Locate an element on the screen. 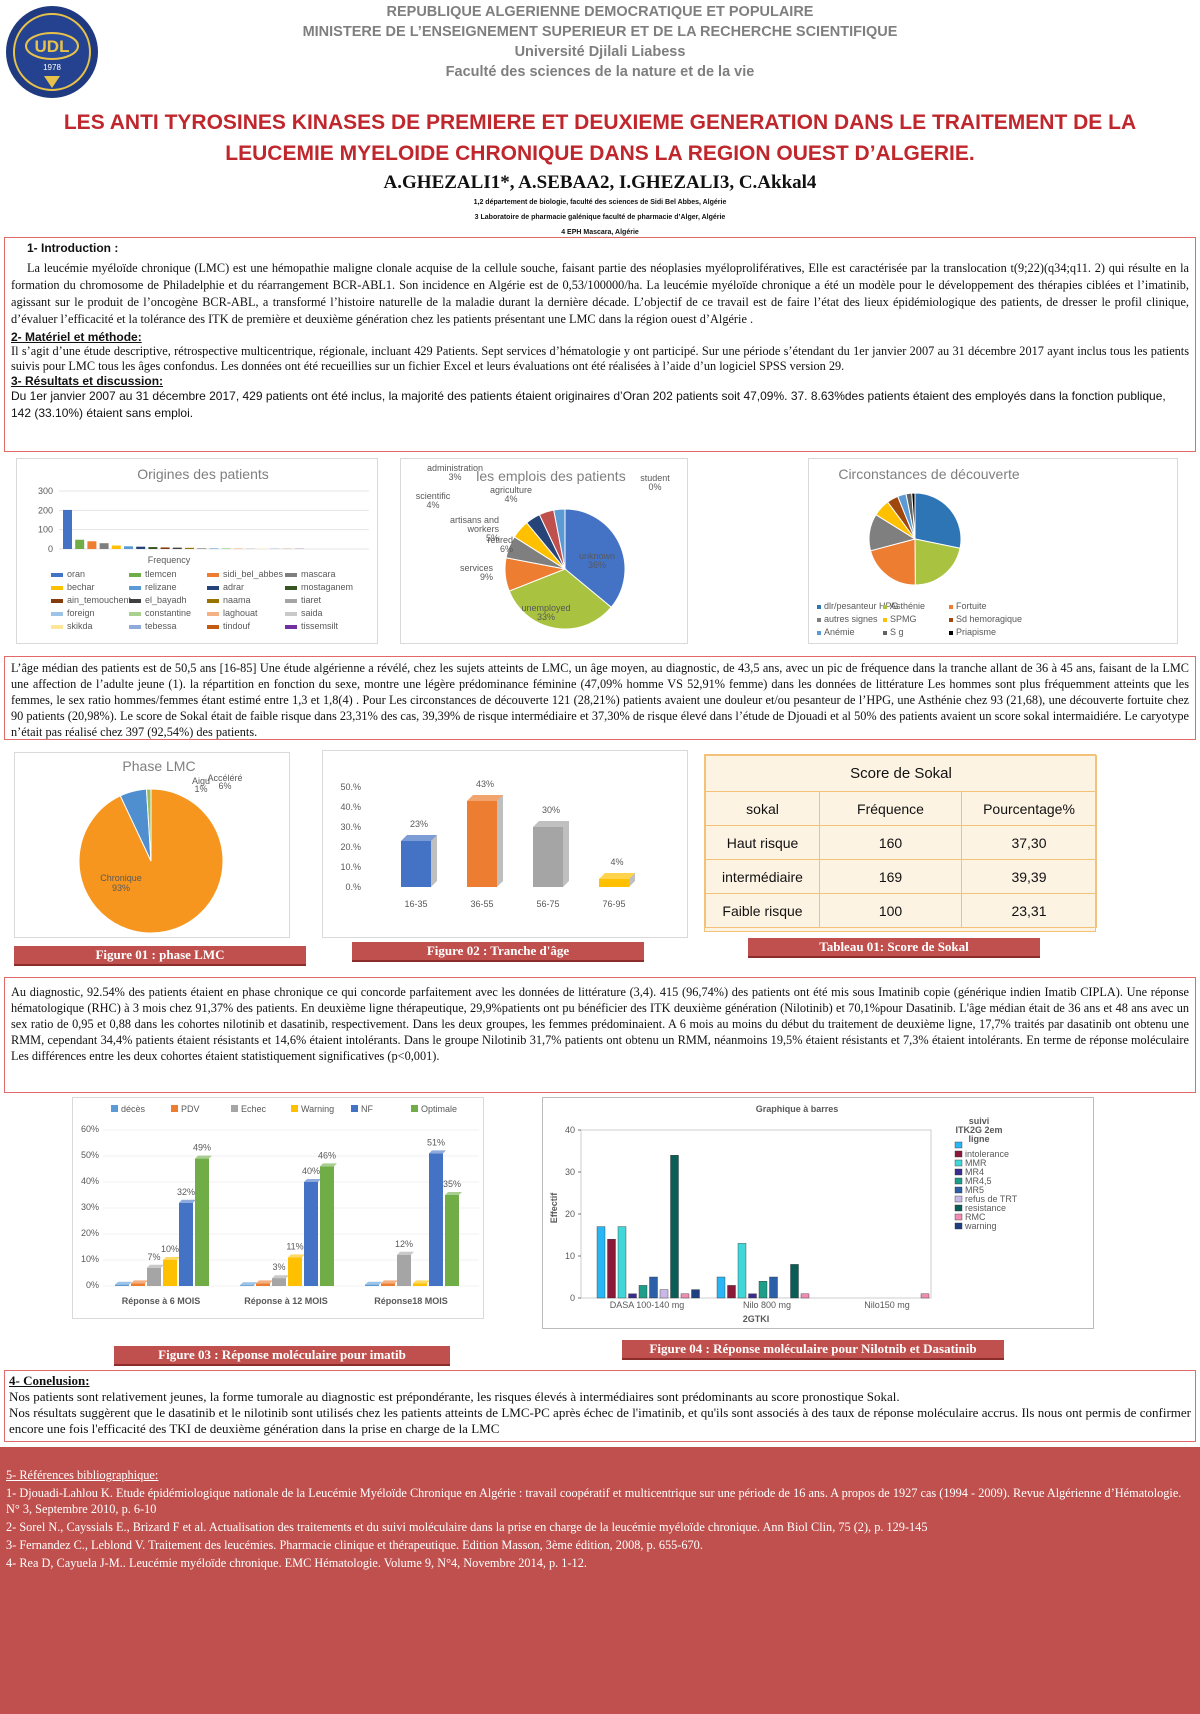 The width and height of the screenshot is (1200, 1714). y-tick-label: 0 is located at coordinates (50, 549).